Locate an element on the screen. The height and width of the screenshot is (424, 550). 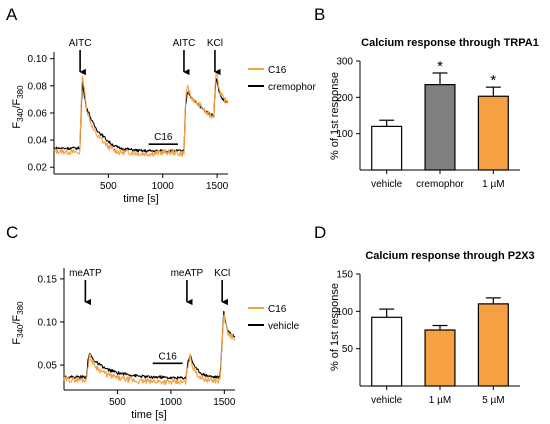
panel-a-c16-bar-label: C16 is located at coordinates (163, 137).